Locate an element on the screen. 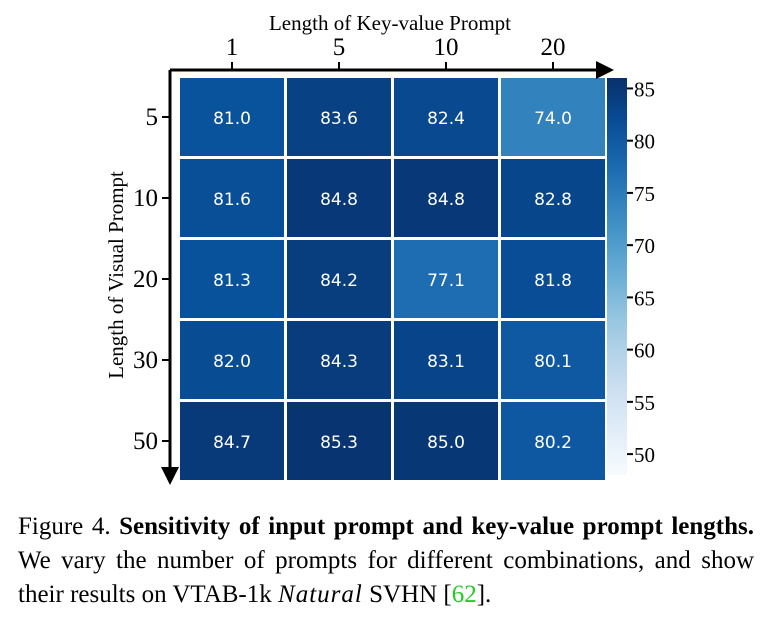 The height and width of the screenshot is (617, 772). cell-value-label: 82.0 is located at coordinates (232, 362).